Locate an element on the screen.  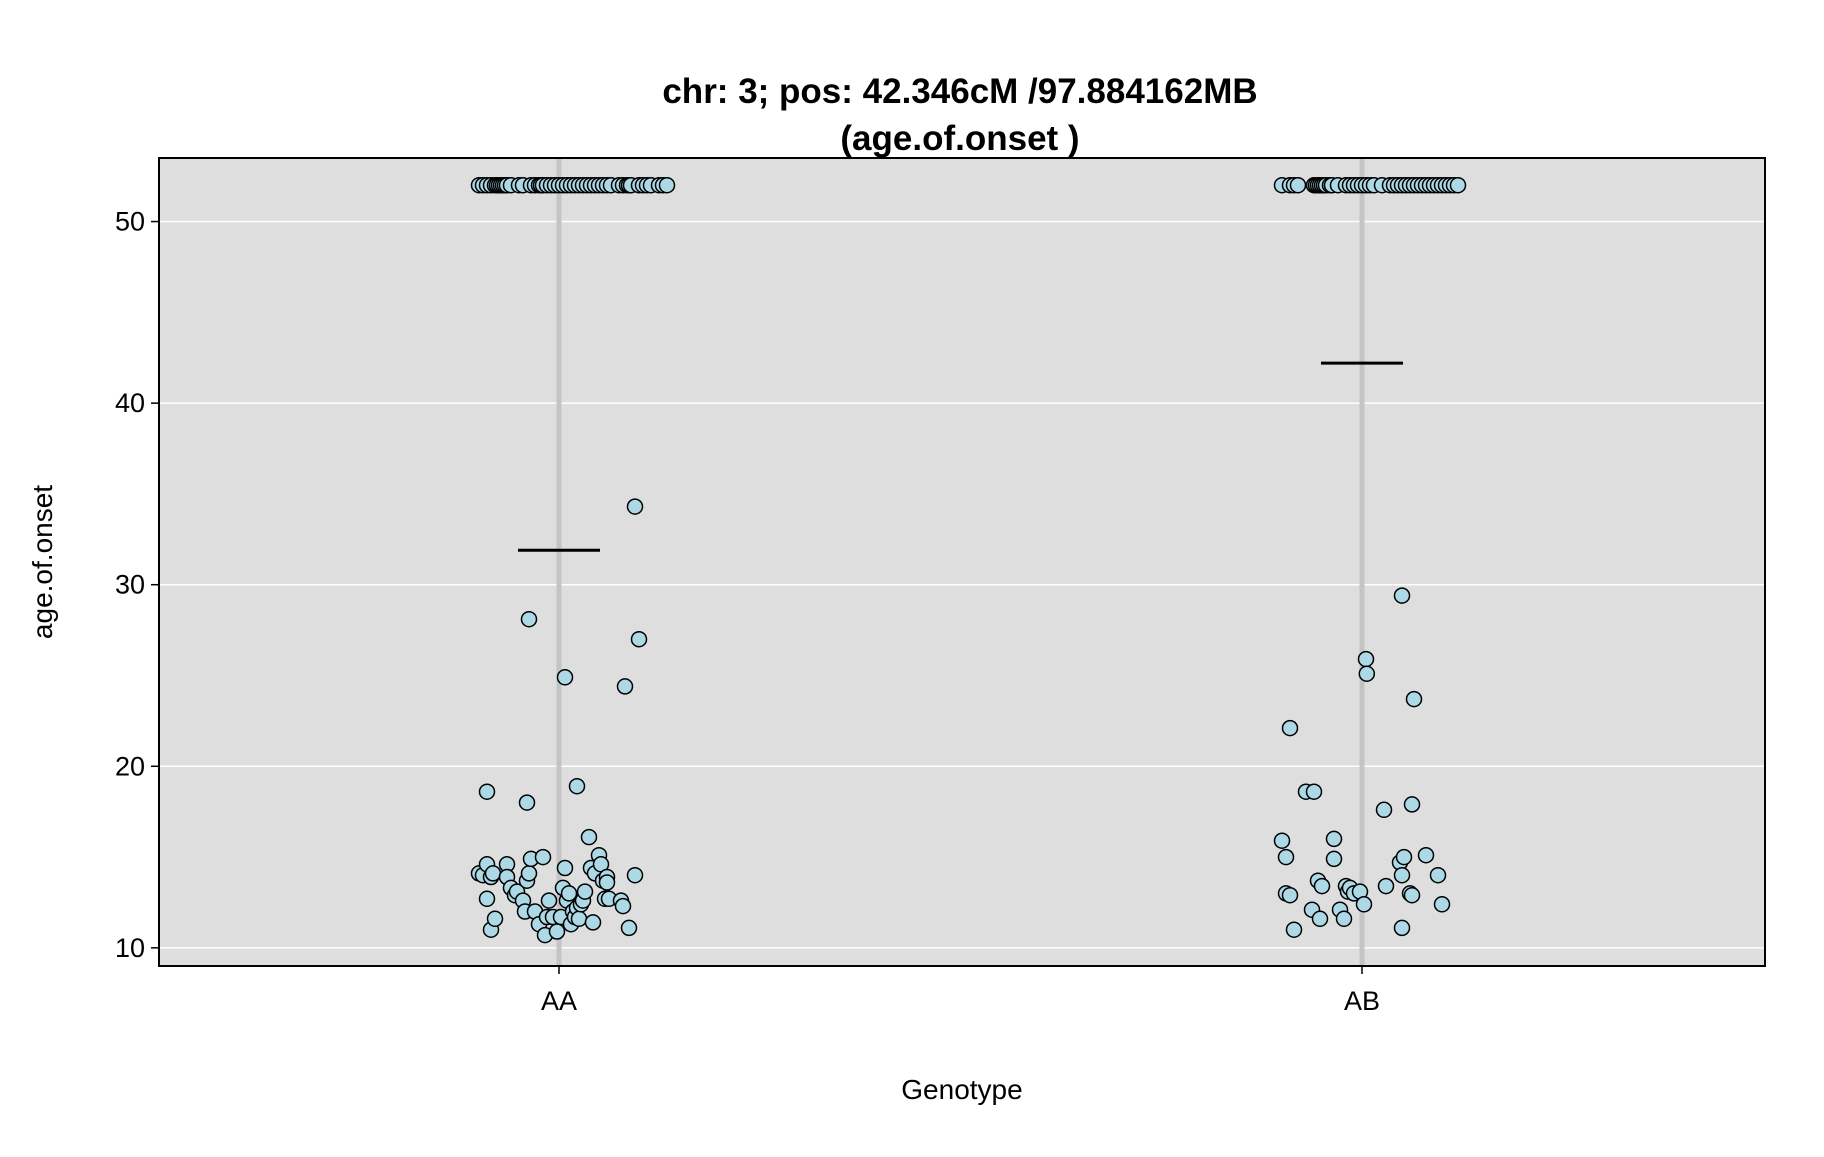
y-axis-label: age.of.onset is located at coordinates (42, 562).